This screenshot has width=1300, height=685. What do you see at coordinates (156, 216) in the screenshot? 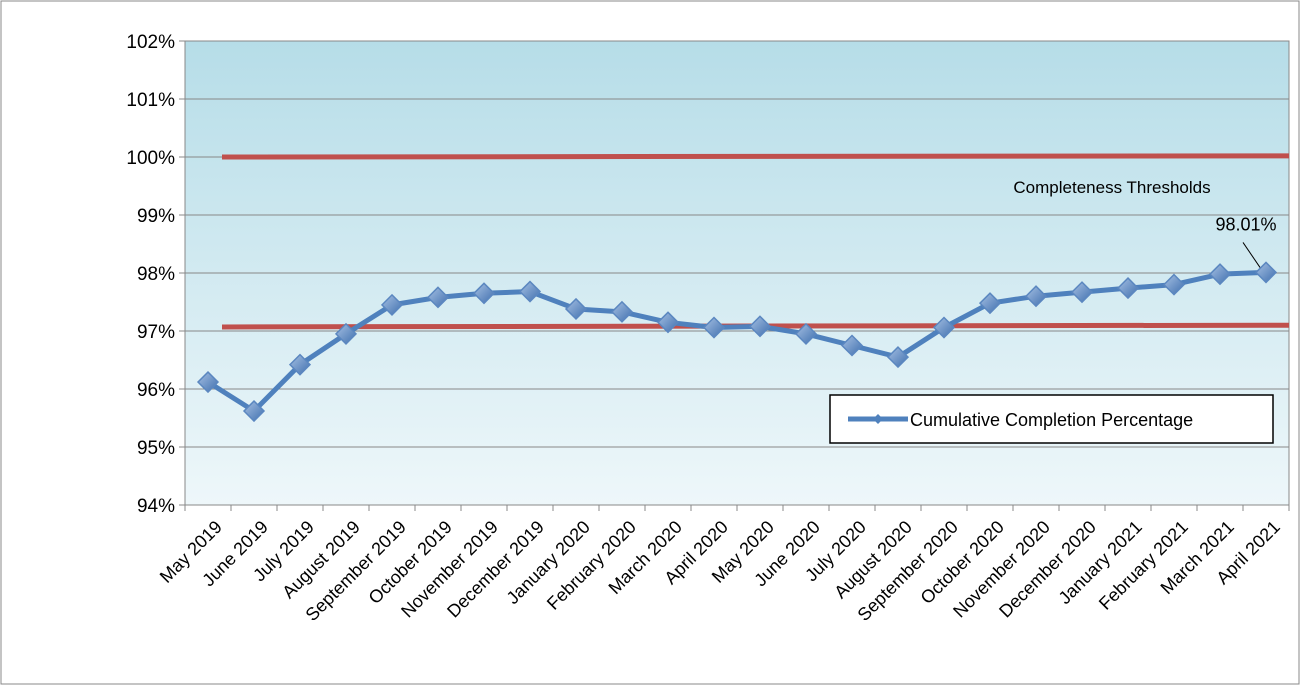
I see `y-tick-label: 99%` at bounding box center [156, 216].